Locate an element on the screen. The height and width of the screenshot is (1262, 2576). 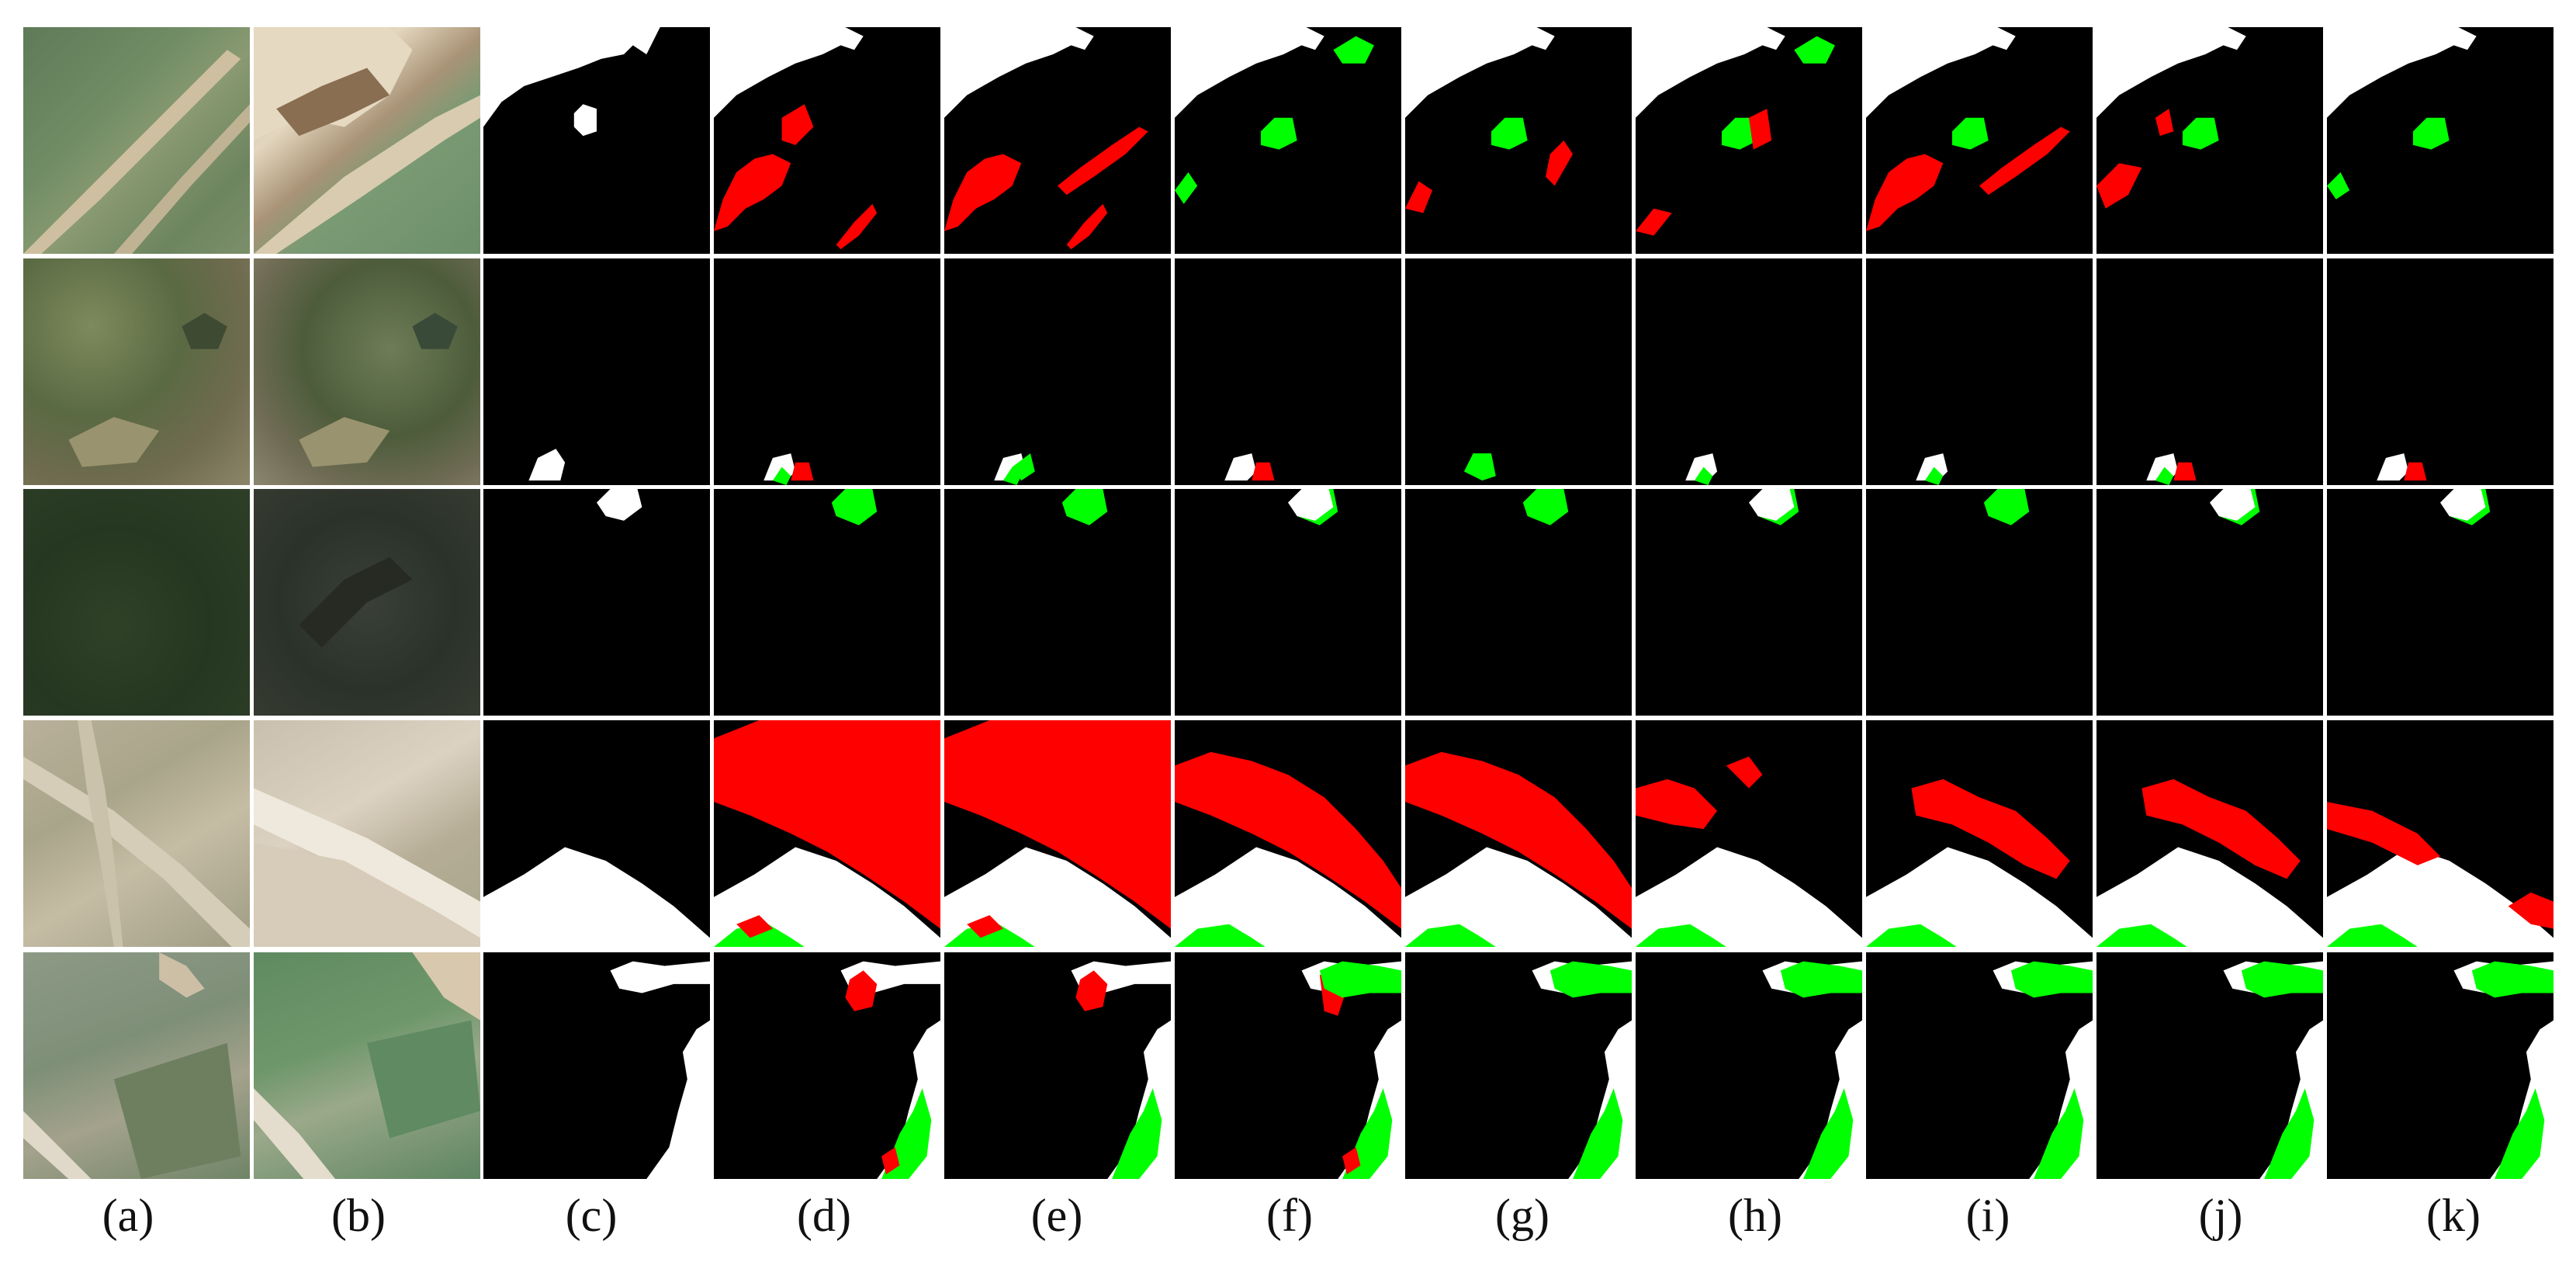
panel-row4-g-change-map is located at coordinates (1518, 833).